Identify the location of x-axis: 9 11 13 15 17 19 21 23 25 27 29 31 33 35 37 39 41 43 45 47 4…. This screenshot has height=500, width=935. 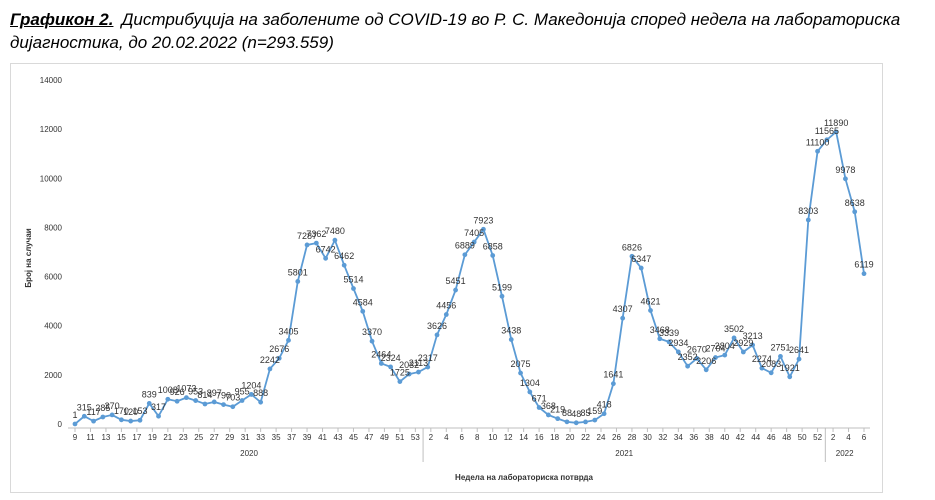
(469, 444).